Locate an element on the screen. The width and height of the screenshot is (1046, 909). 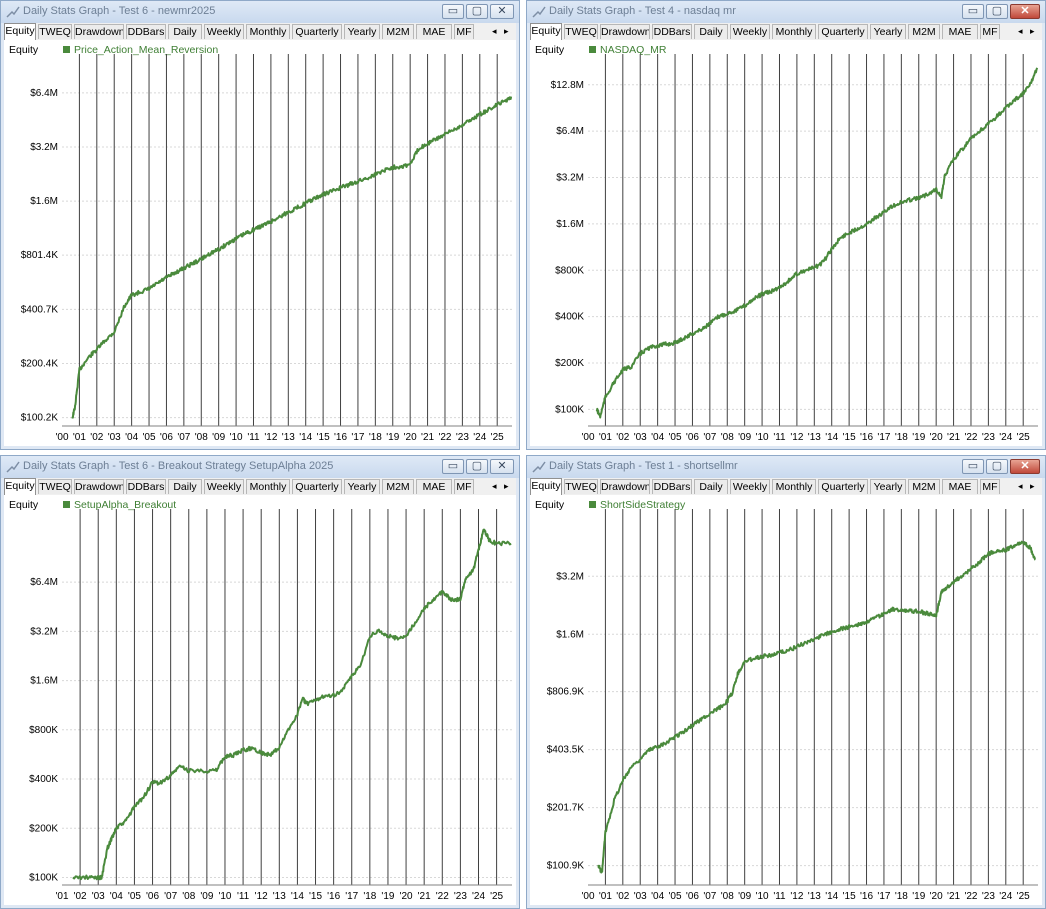
legend-swatch is located at coordinates (66, 49).